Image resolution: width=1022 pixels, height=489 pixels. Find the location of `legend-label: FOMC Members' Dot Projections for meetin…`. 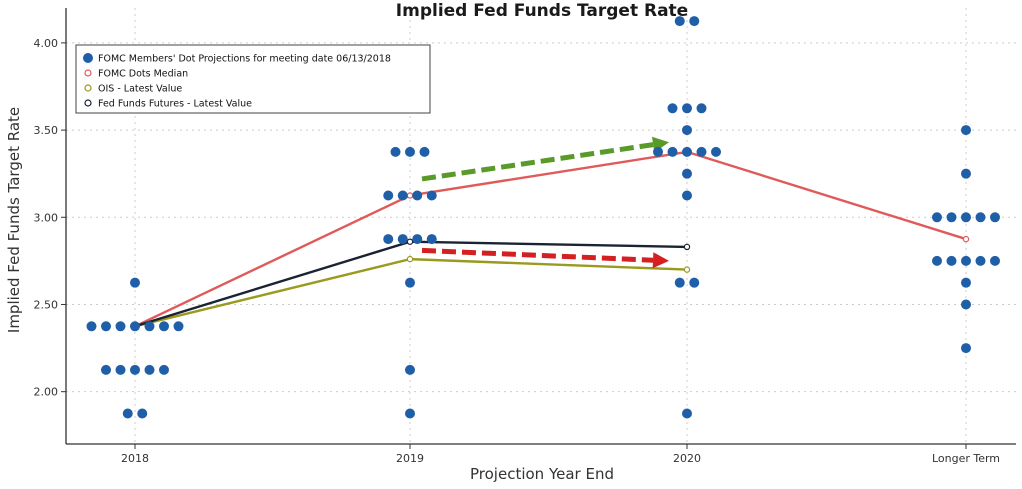

legend-label: FOMC Members' Dot Projections for meetin… is located at coordinates (244, 59).